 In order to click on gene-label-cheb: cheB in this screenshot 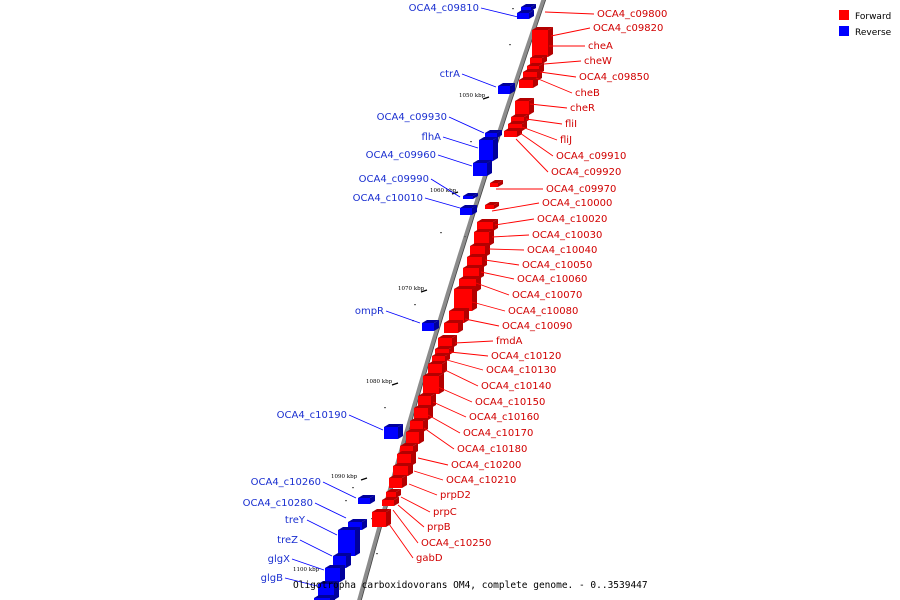, I will do `click(587, 93)`.